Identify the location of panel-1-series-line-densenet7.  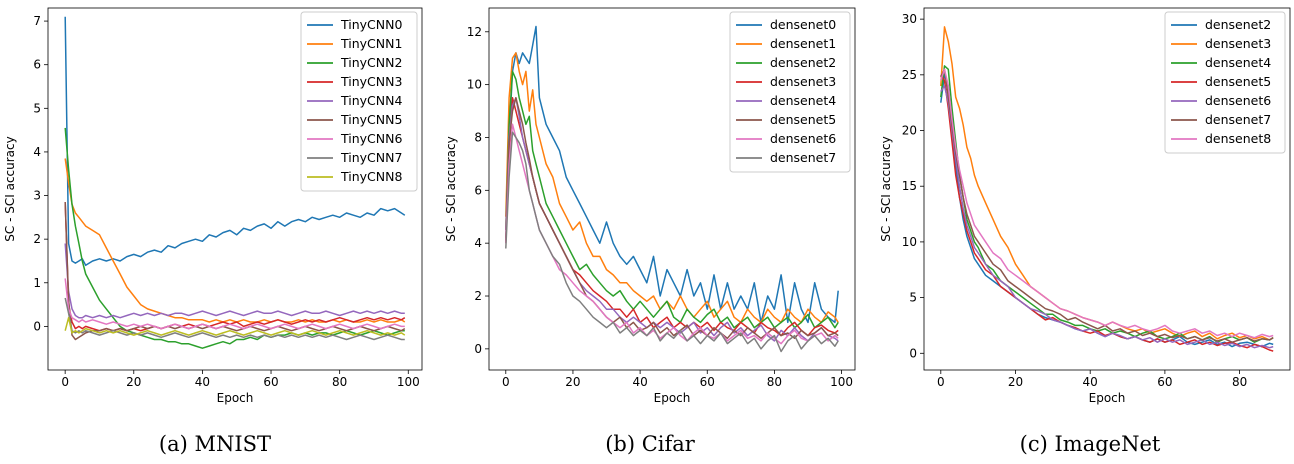
(672, 242).